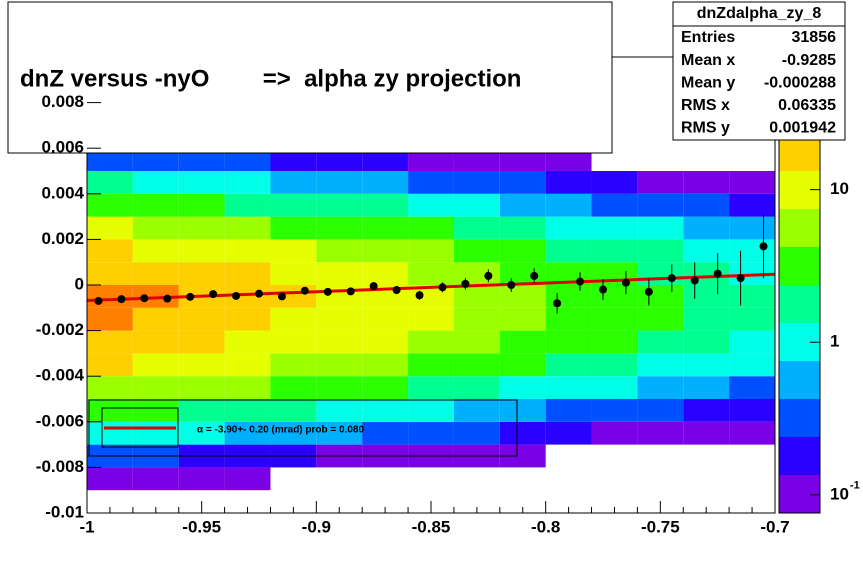  Describe the element at coordinates (86, 526) in the screenshot. I see `x-tick-label: -1` at that location.